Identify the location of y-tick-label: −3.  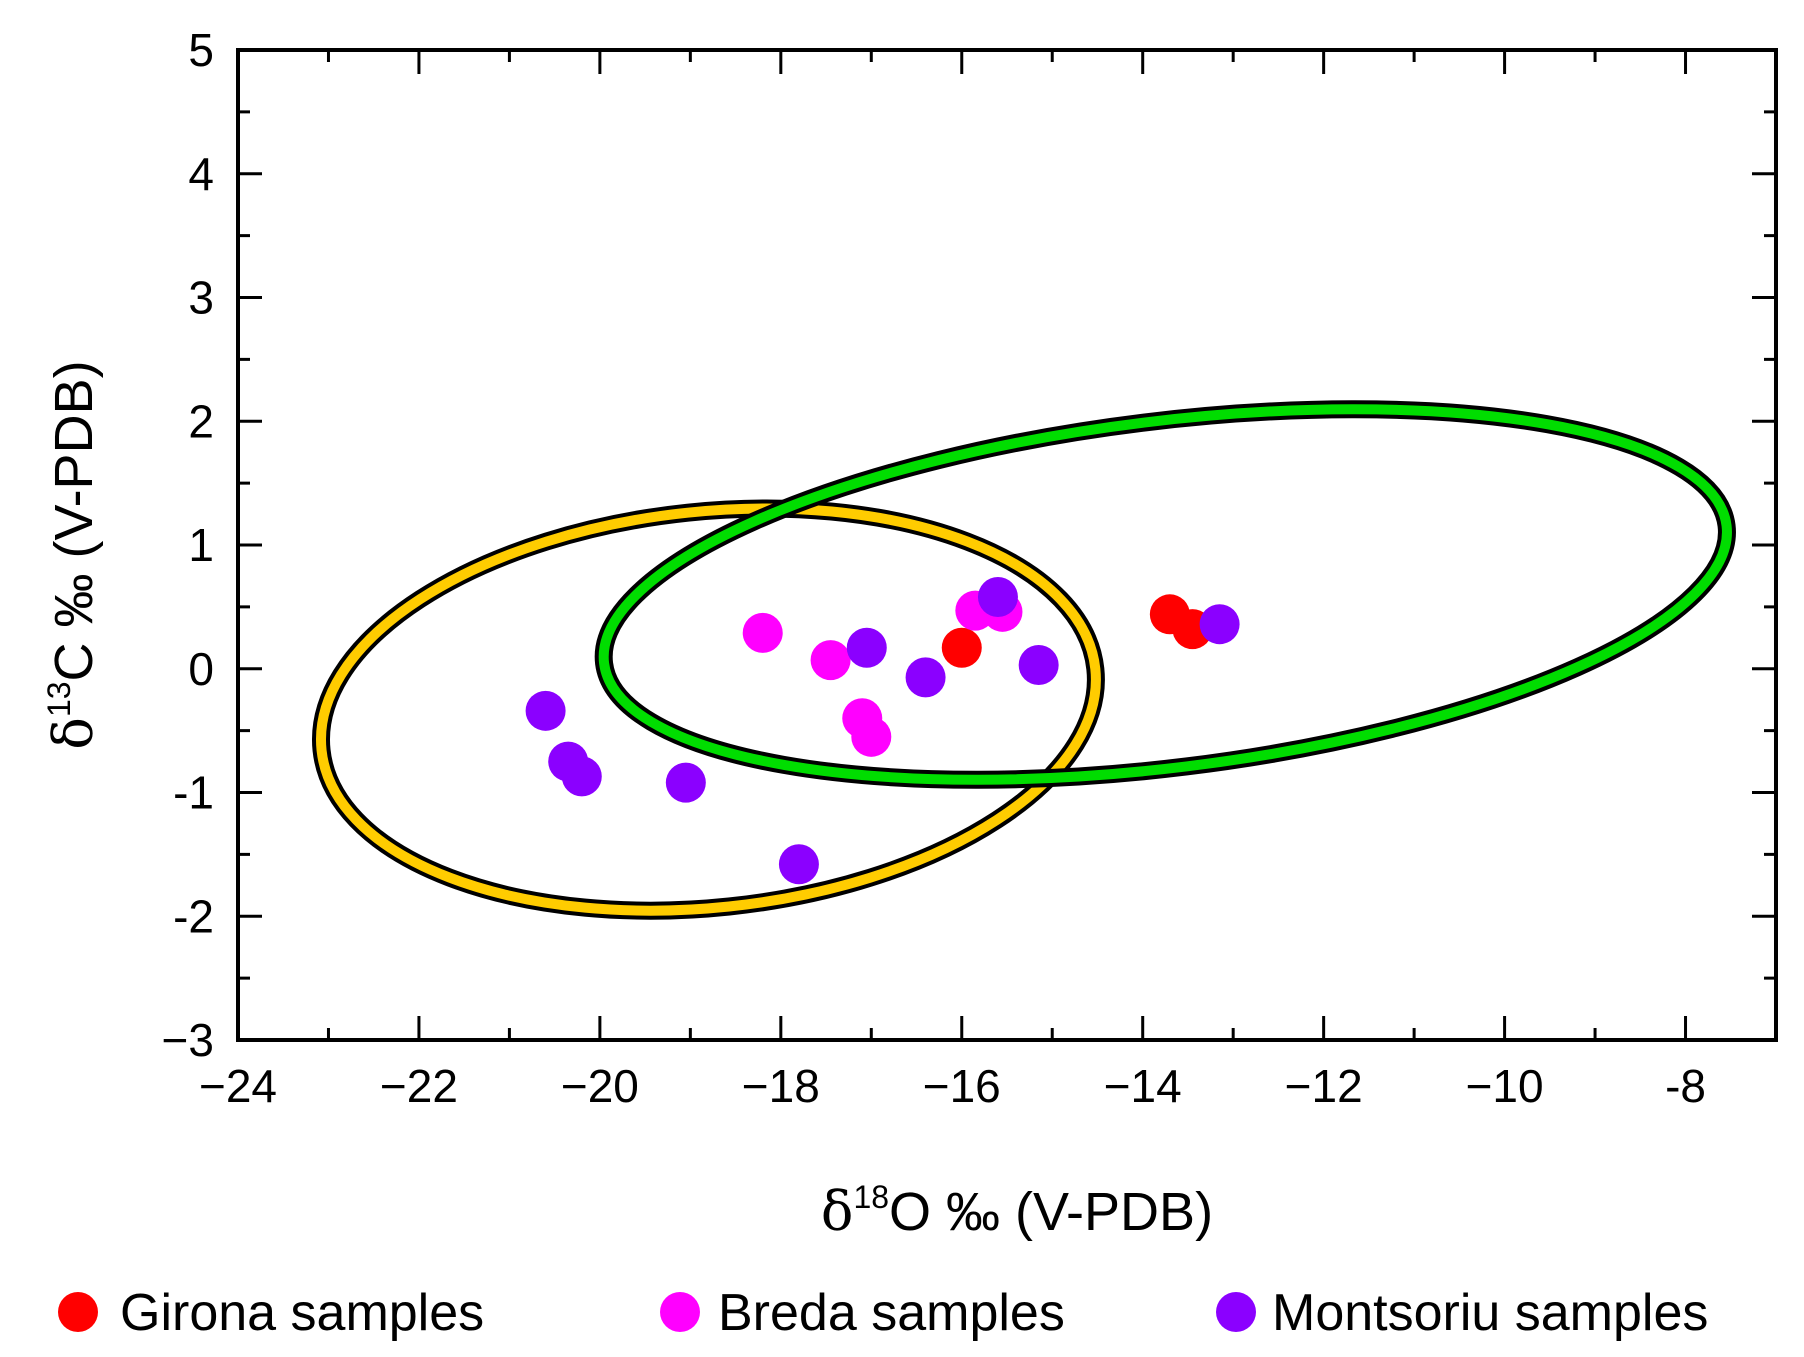
(188, 1040).